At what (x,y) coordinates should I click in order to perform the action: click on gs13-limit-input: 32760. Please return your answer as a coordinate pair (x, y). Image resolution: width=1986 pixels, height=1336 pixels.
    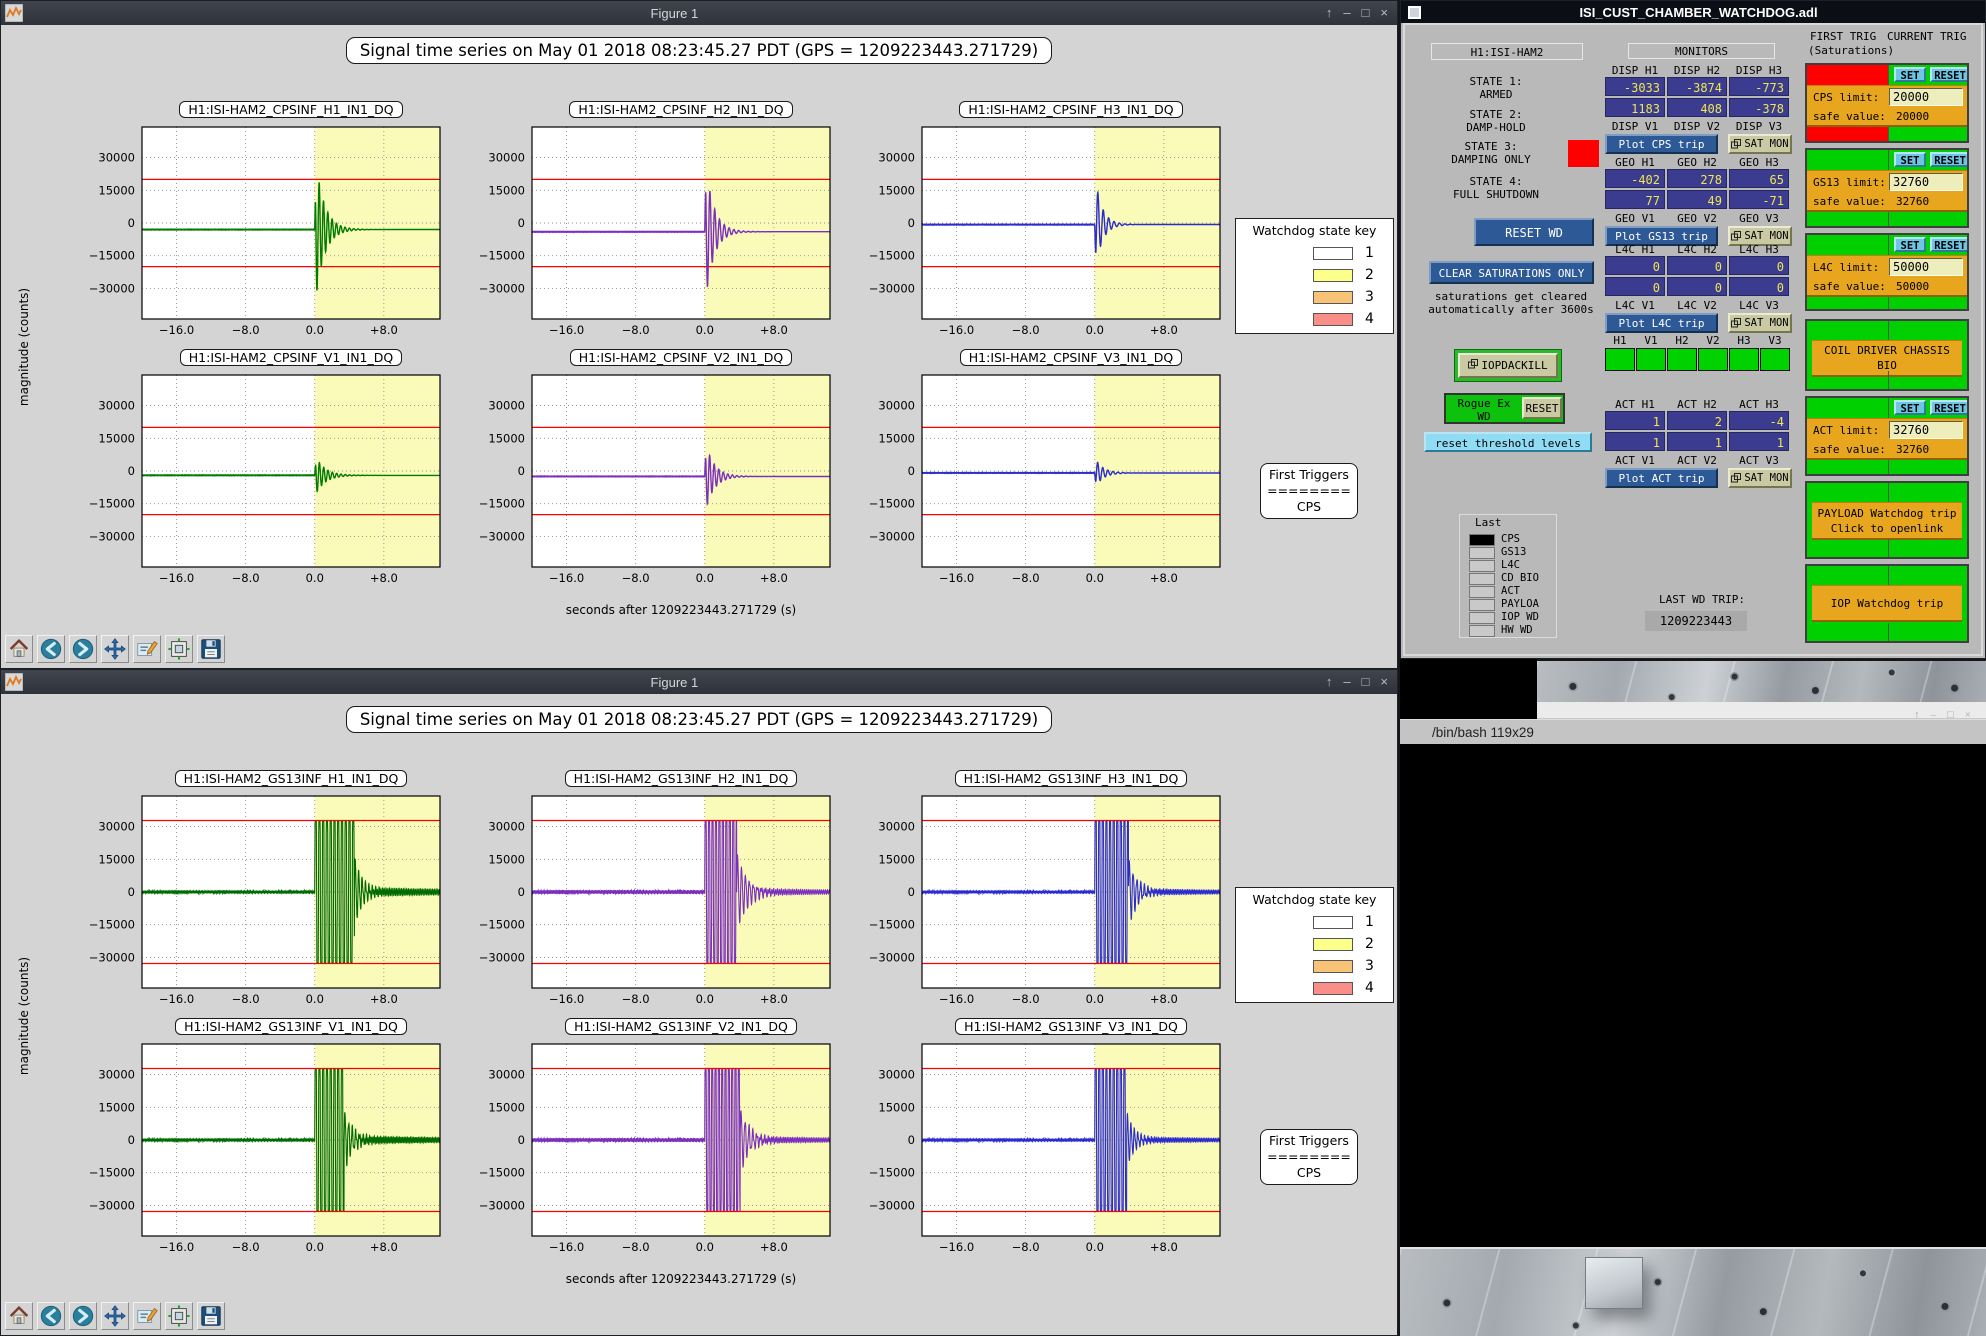
    Looking at the image, I should click on (1926, 182).